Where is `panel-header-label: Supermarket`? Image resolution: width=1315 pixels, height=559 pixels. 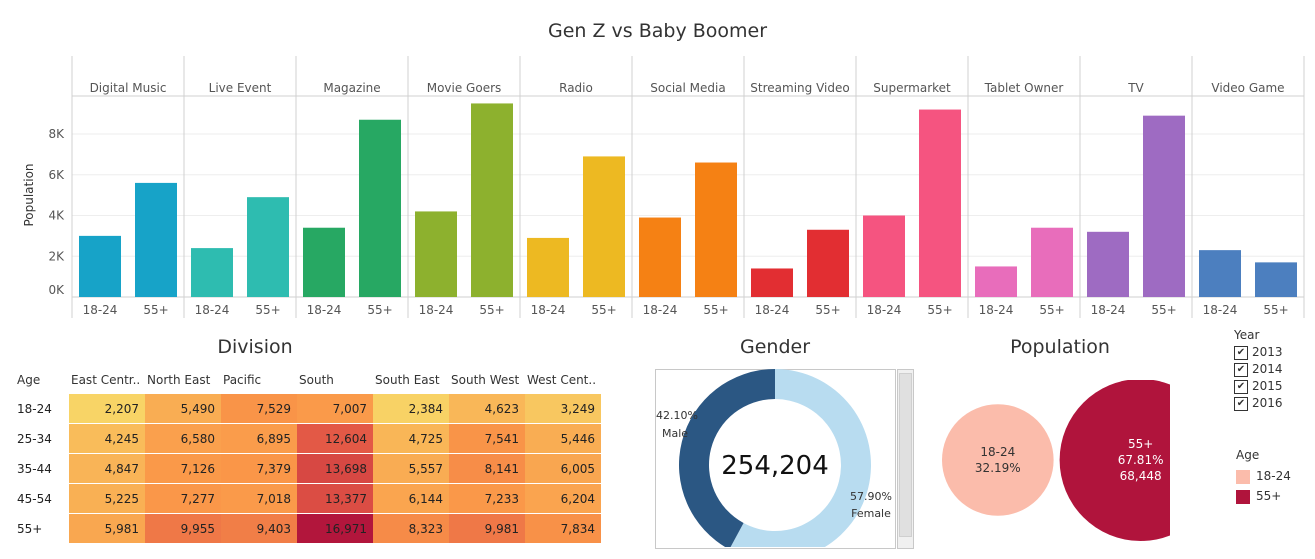 panel-header-label: Supermarket is located at coordinates (912, 88).